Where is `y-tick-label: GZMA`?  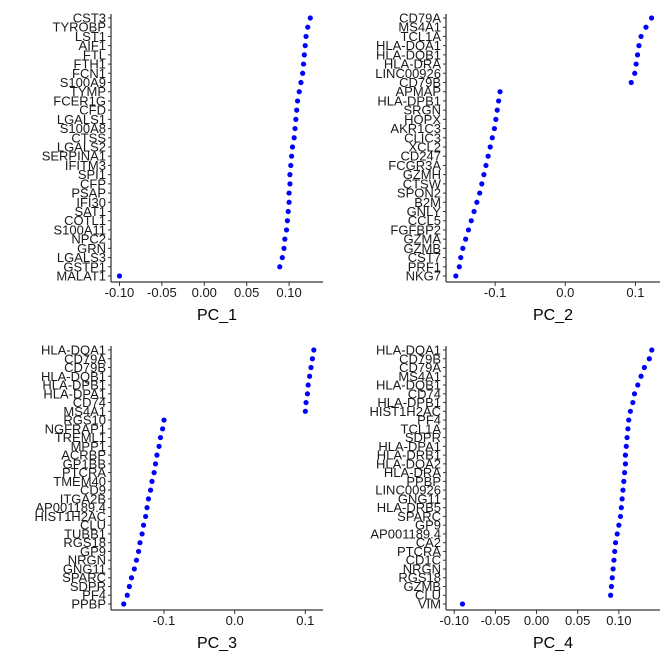 y-tick-label: GZMA is located at coordinates (422, 239).